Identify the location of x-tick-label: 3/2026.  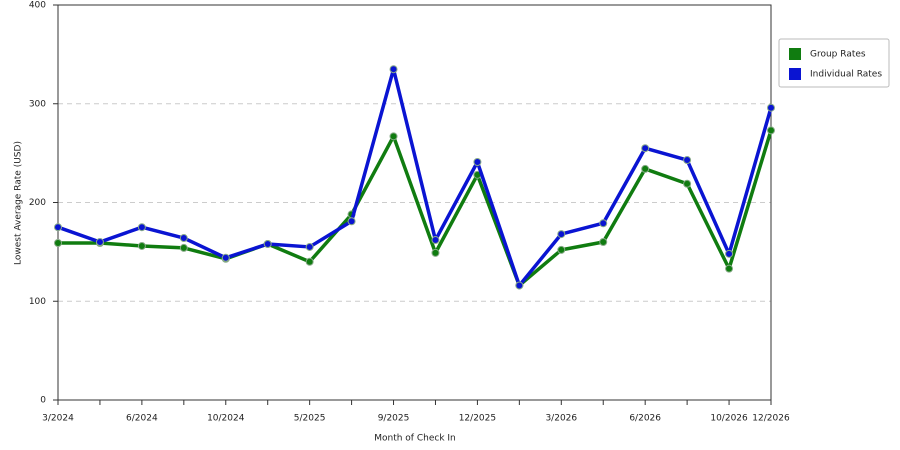
(561, 419).